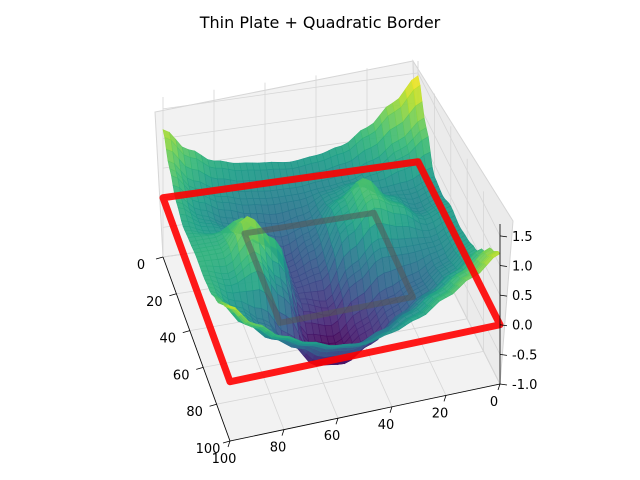  I want to click on z-tick-label: 0.0, so click(522, 326).